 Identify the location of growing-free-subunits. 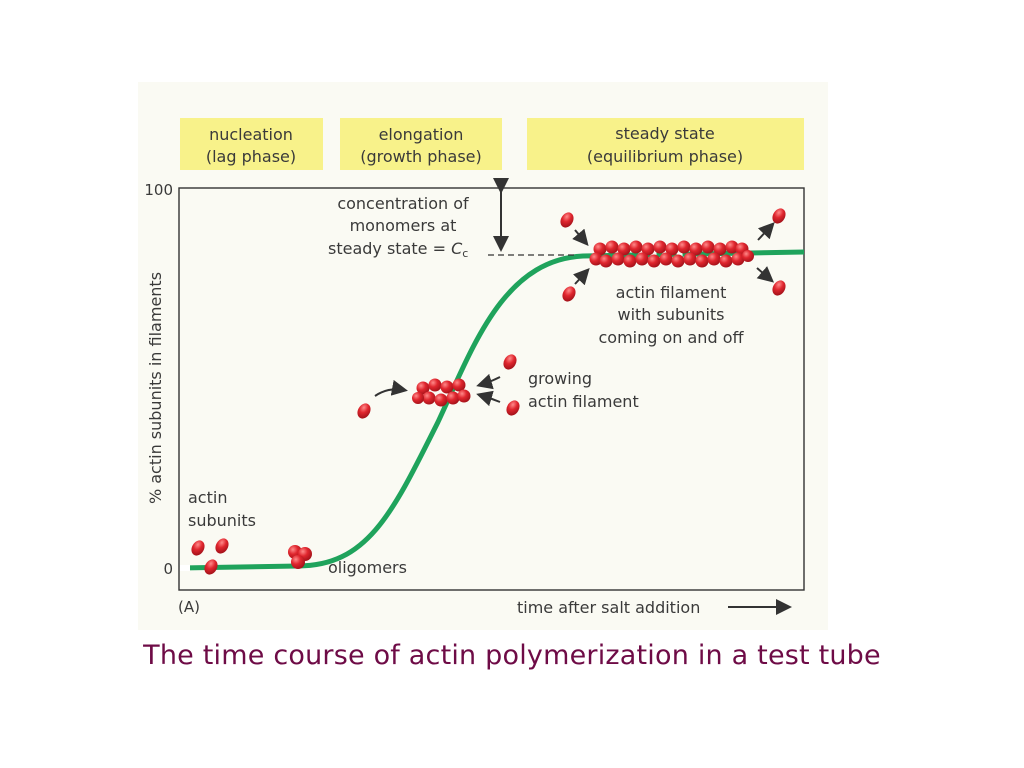
(438, 386).